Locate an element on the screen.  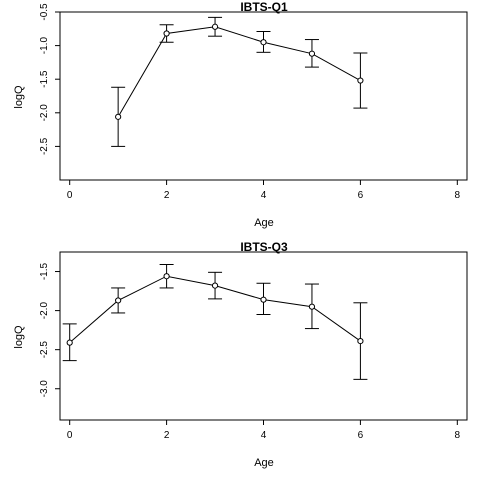
y-tick-label: -3.0 is located at coordinates (44, 389).